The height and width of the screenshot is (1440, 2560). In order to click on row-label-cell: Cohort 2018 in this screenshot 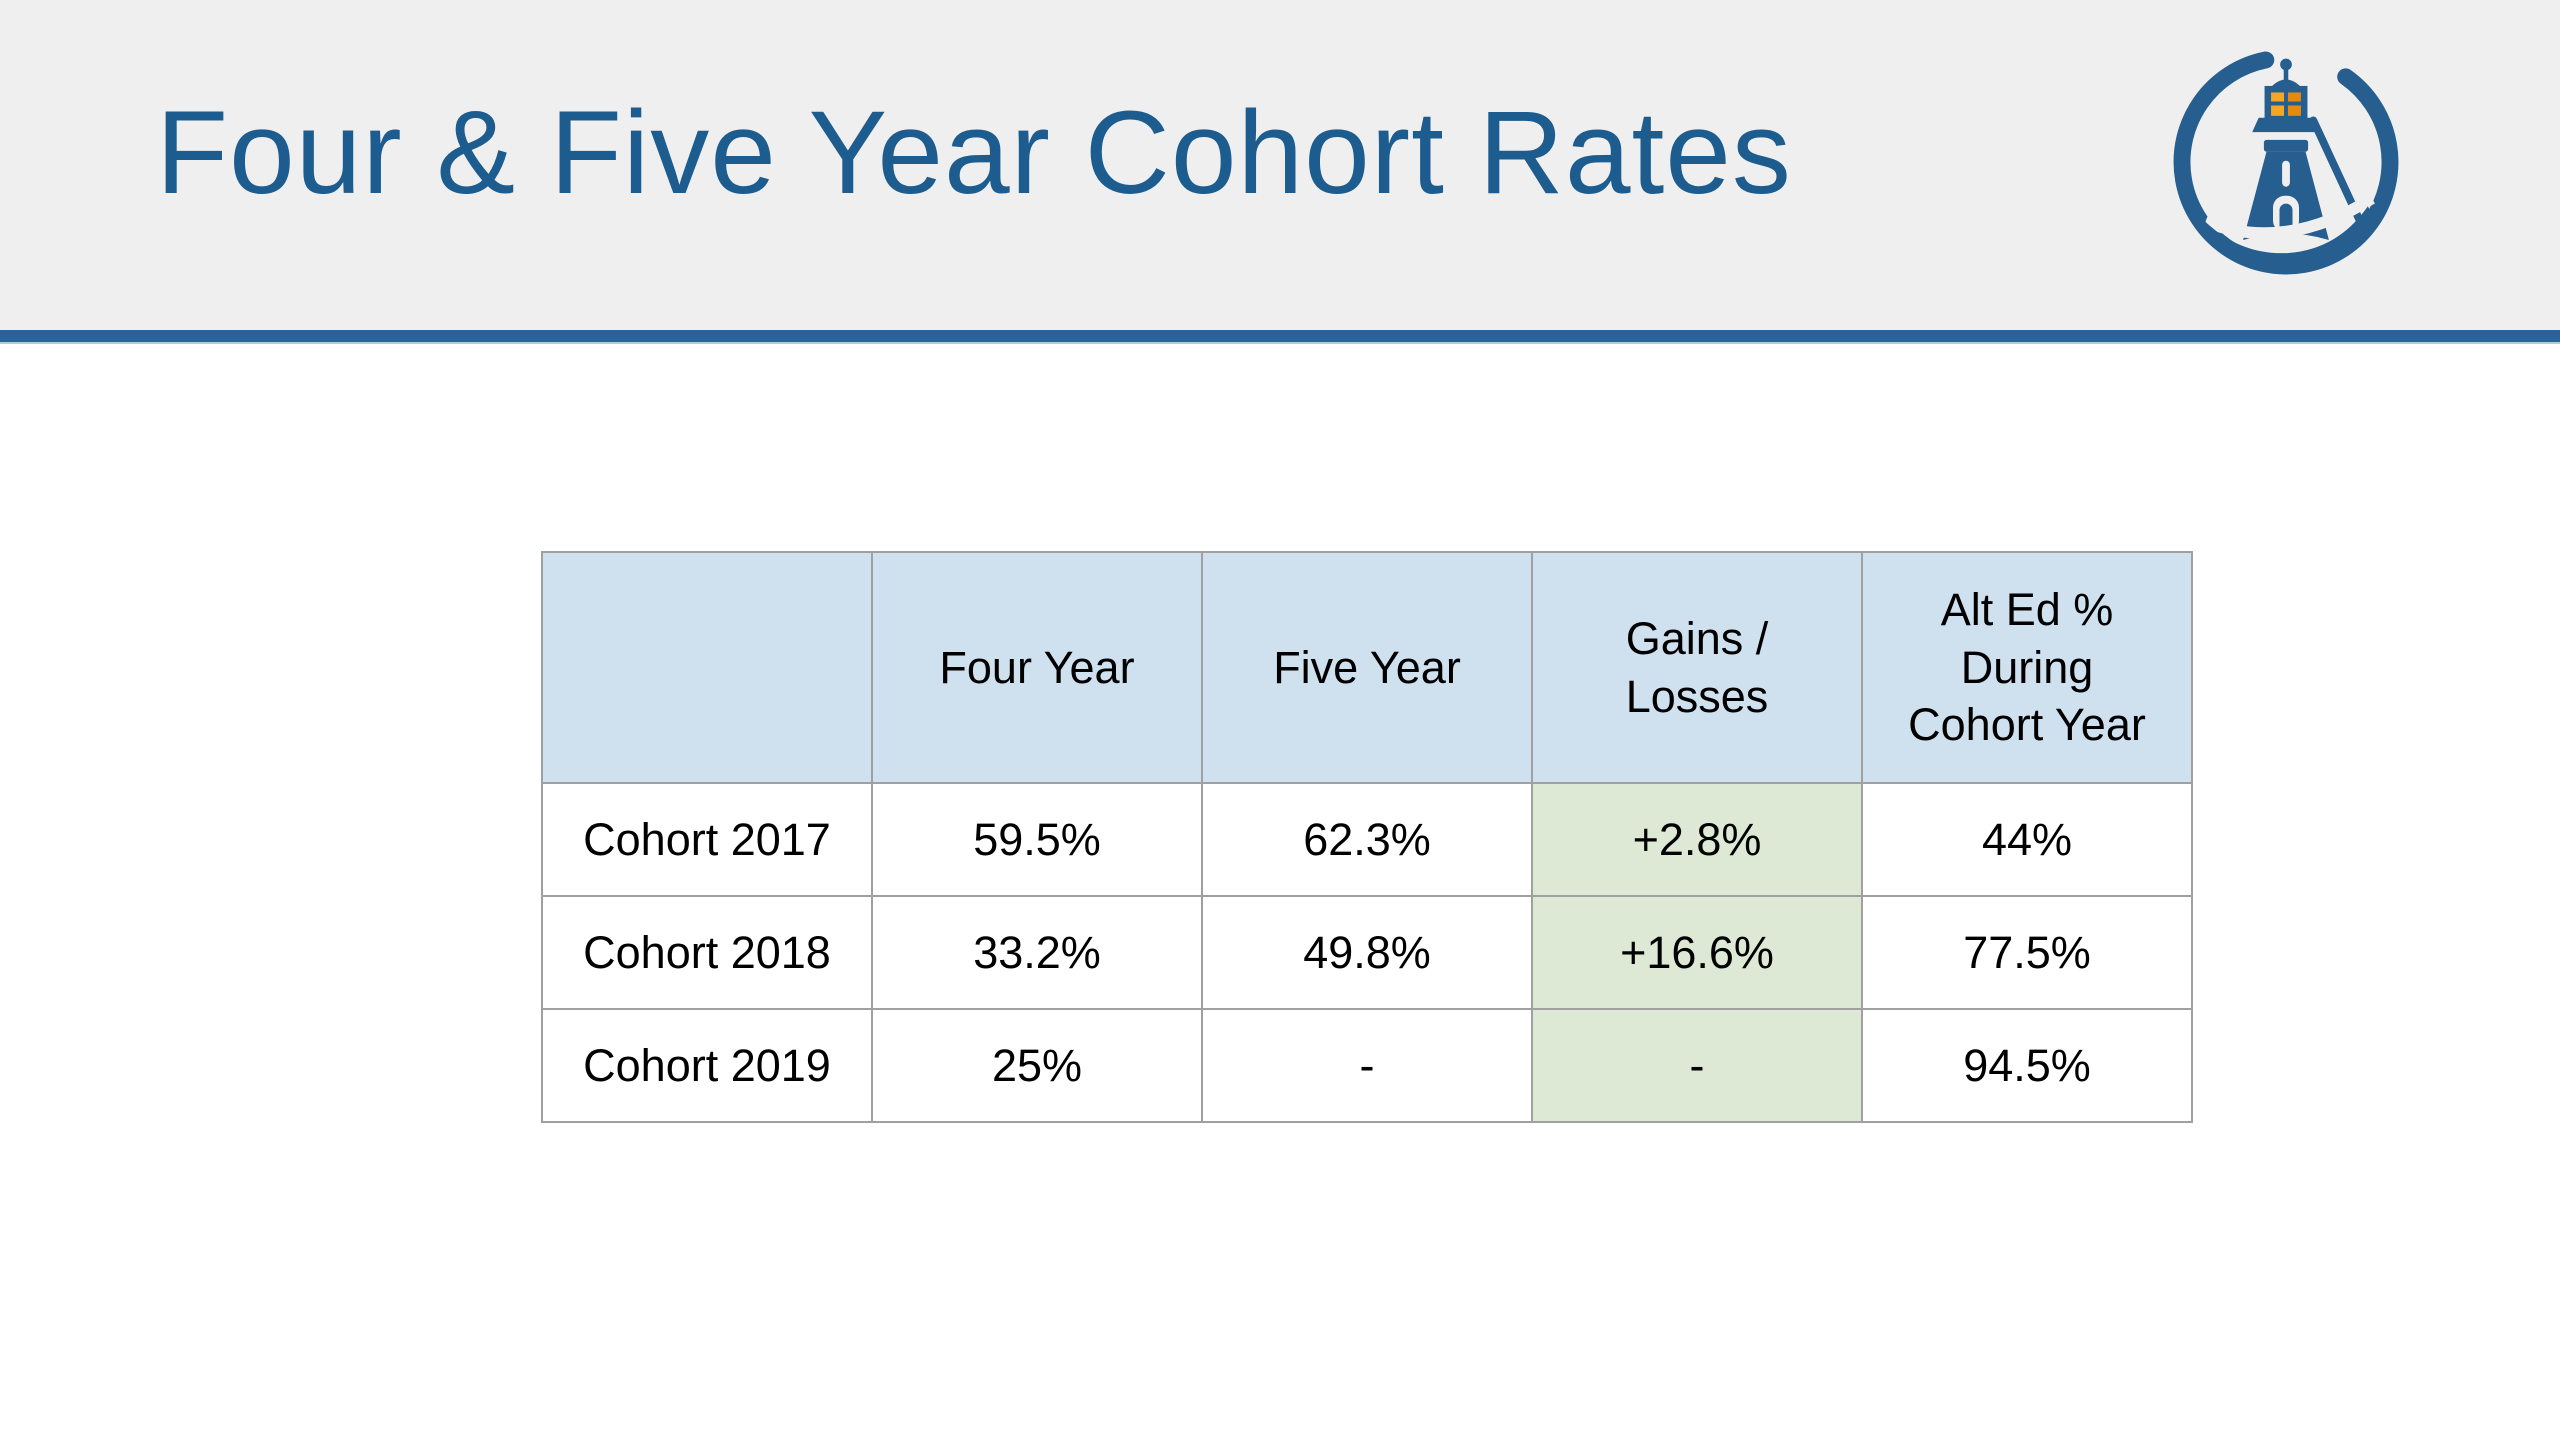, I will do `click(707, 952)`.